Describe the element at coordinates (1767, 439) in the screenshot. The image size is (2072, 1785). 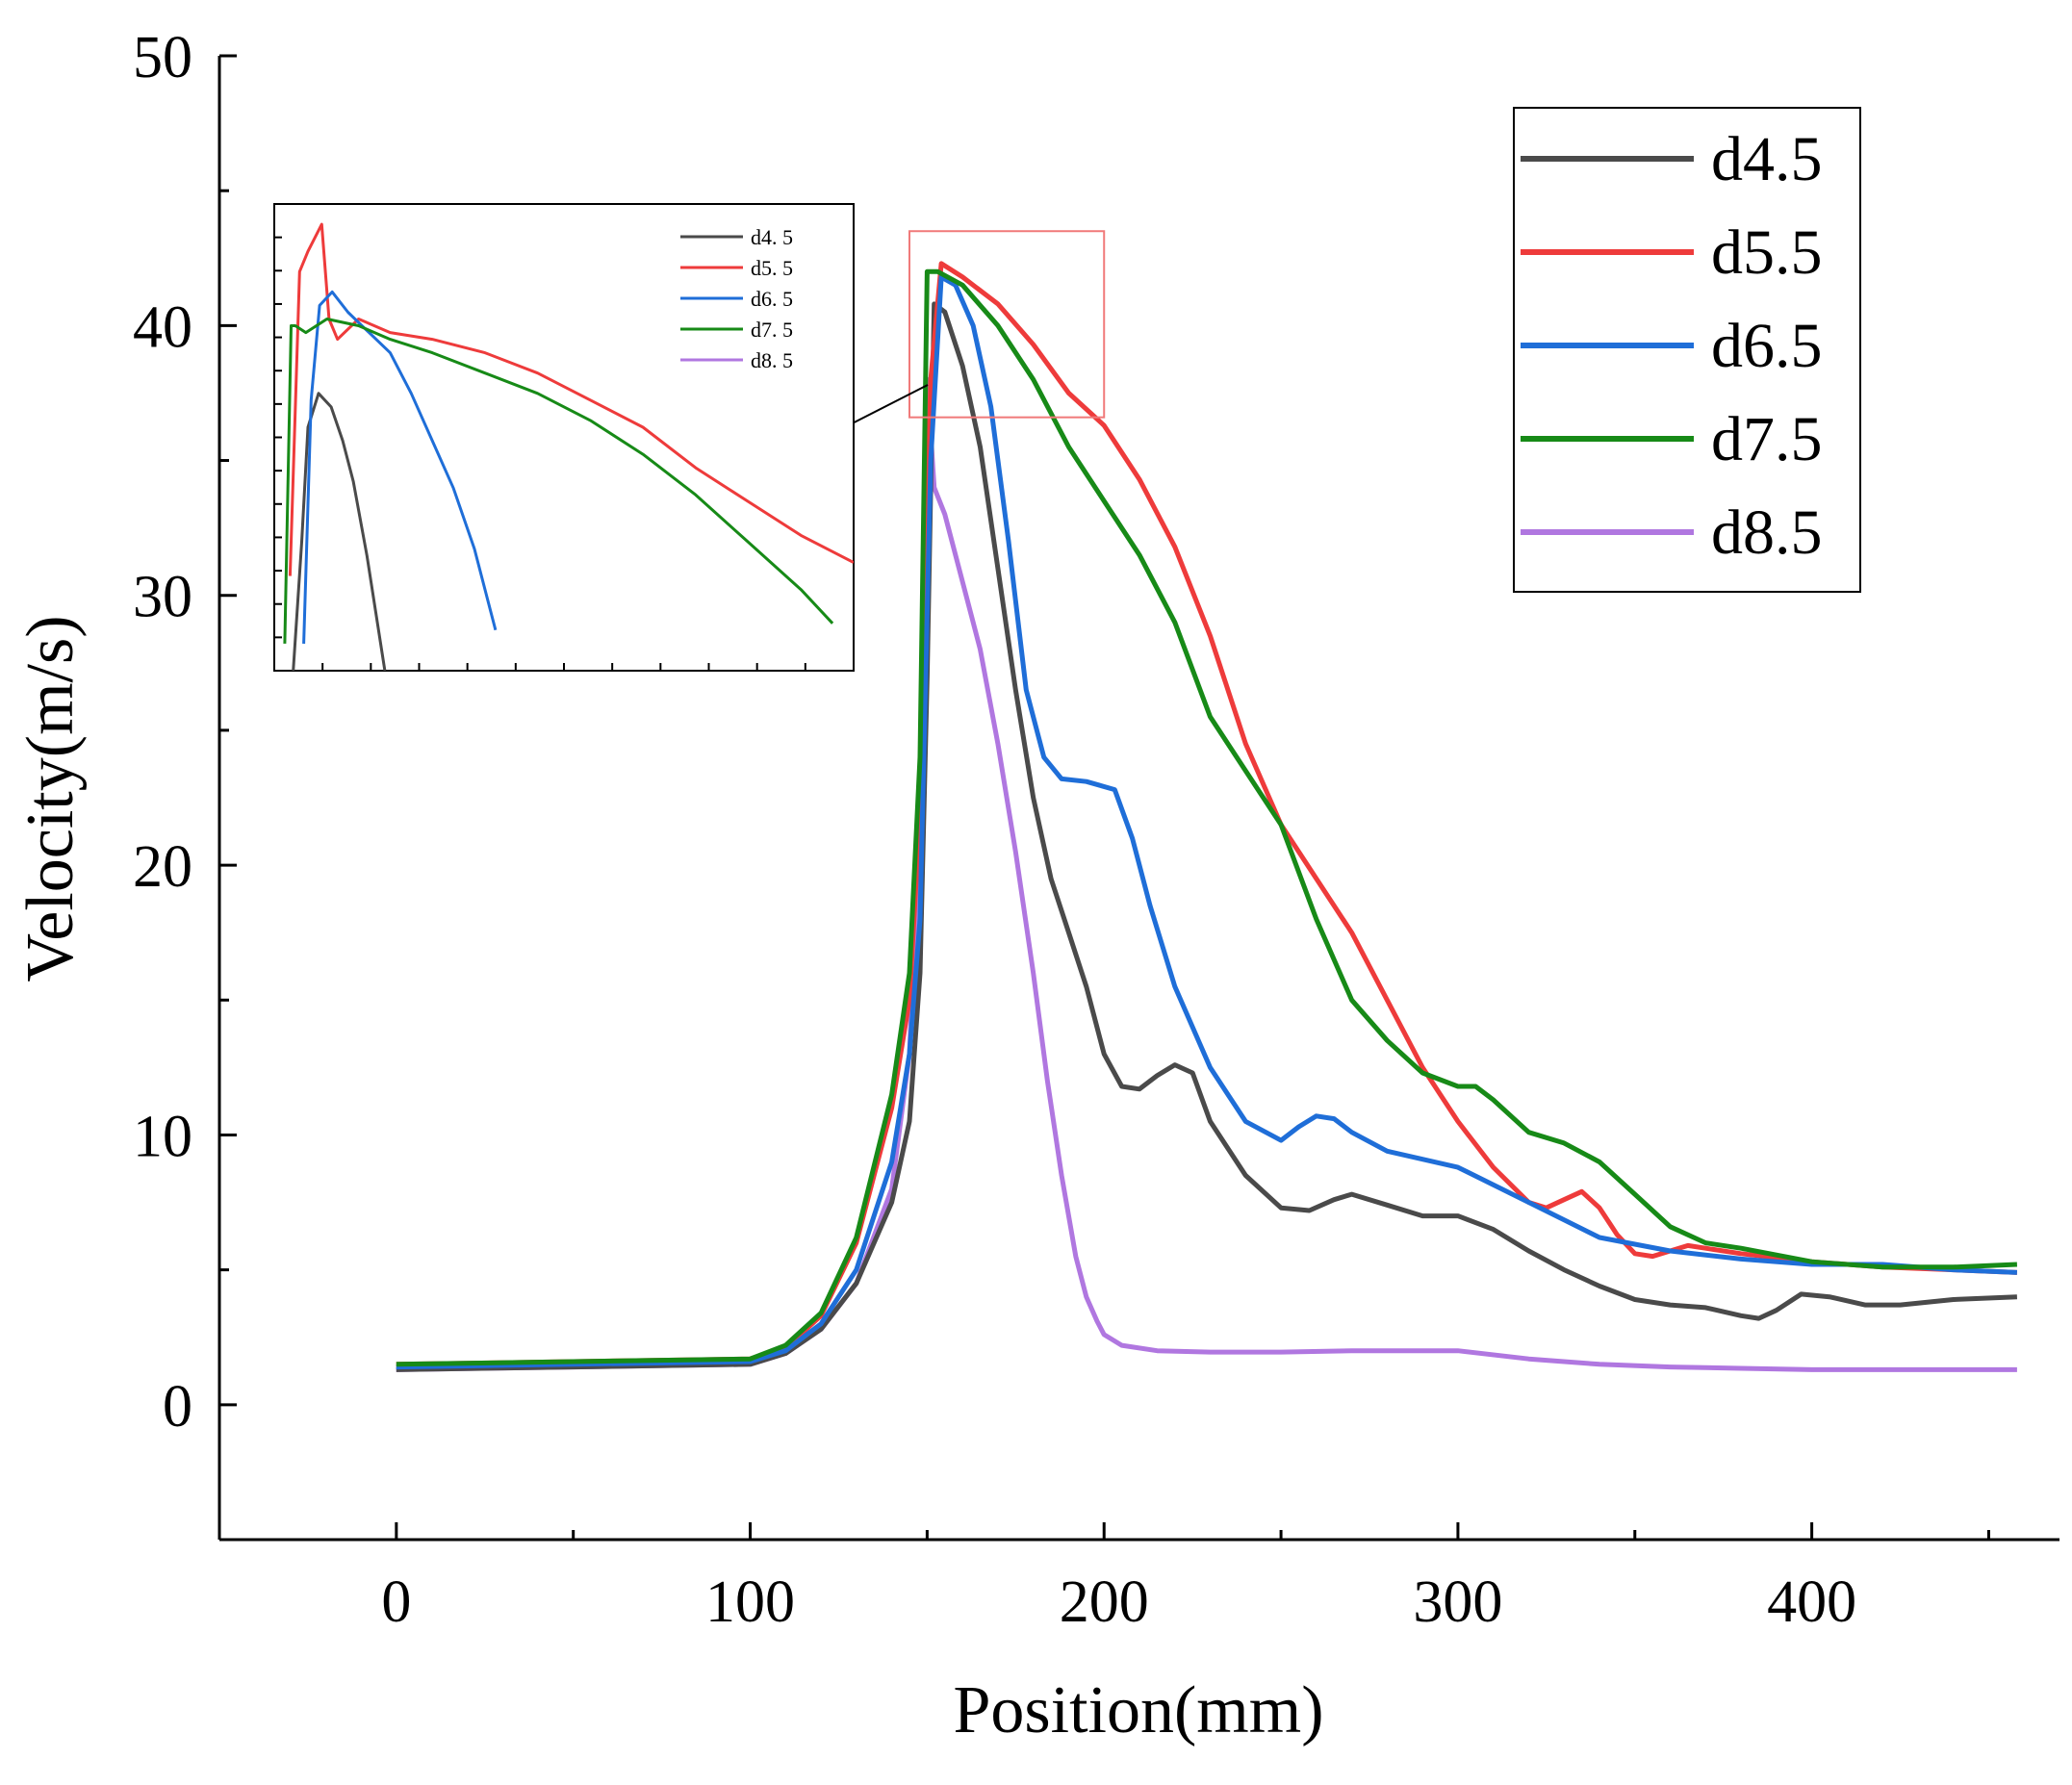
I see `legend-label-d7.5: d7.5` at that location.